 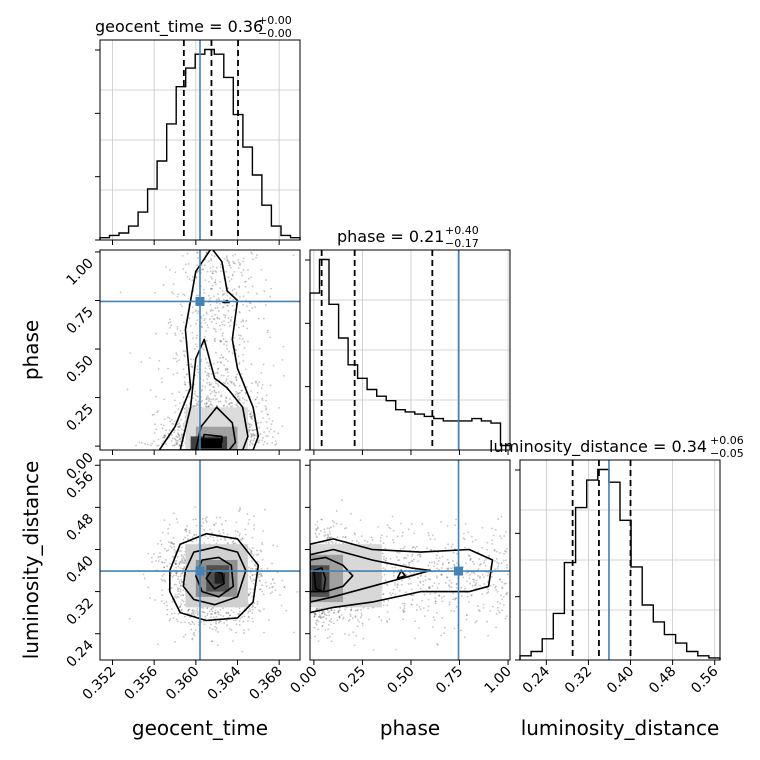 What do you see at coordinates (200, 301) in the screenshot?
I see `truth-marker` at bounding box center [200, 301].